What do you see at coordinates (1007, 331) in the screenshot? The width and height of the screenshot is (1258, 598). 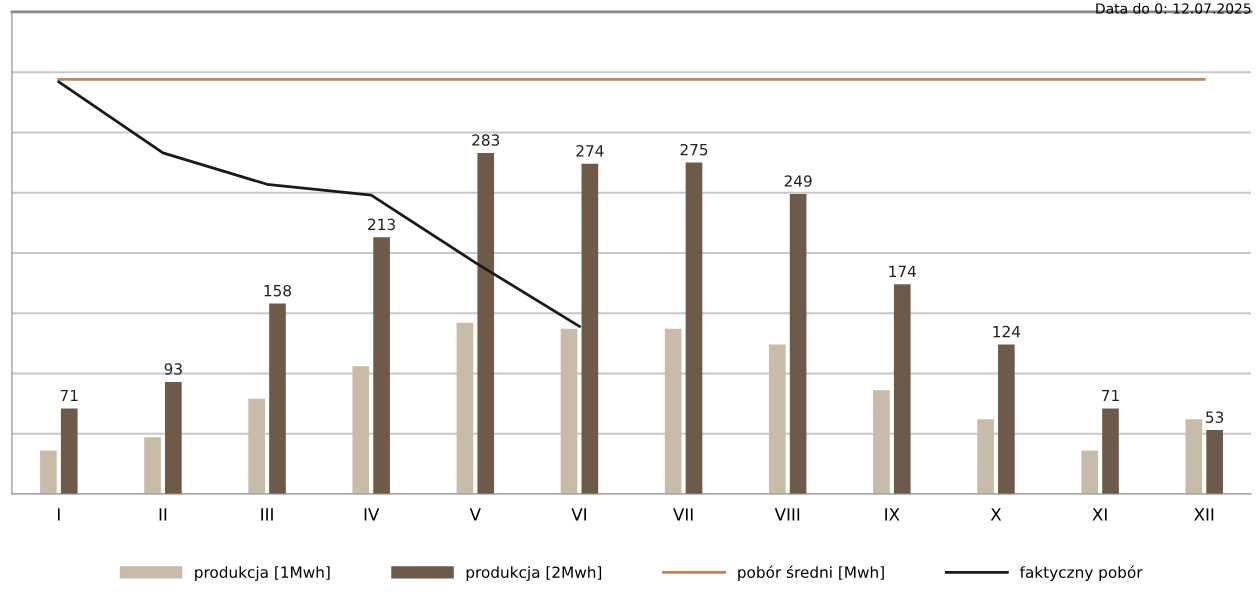 I see `data-label: 124` at bounding box center [1007, 331].